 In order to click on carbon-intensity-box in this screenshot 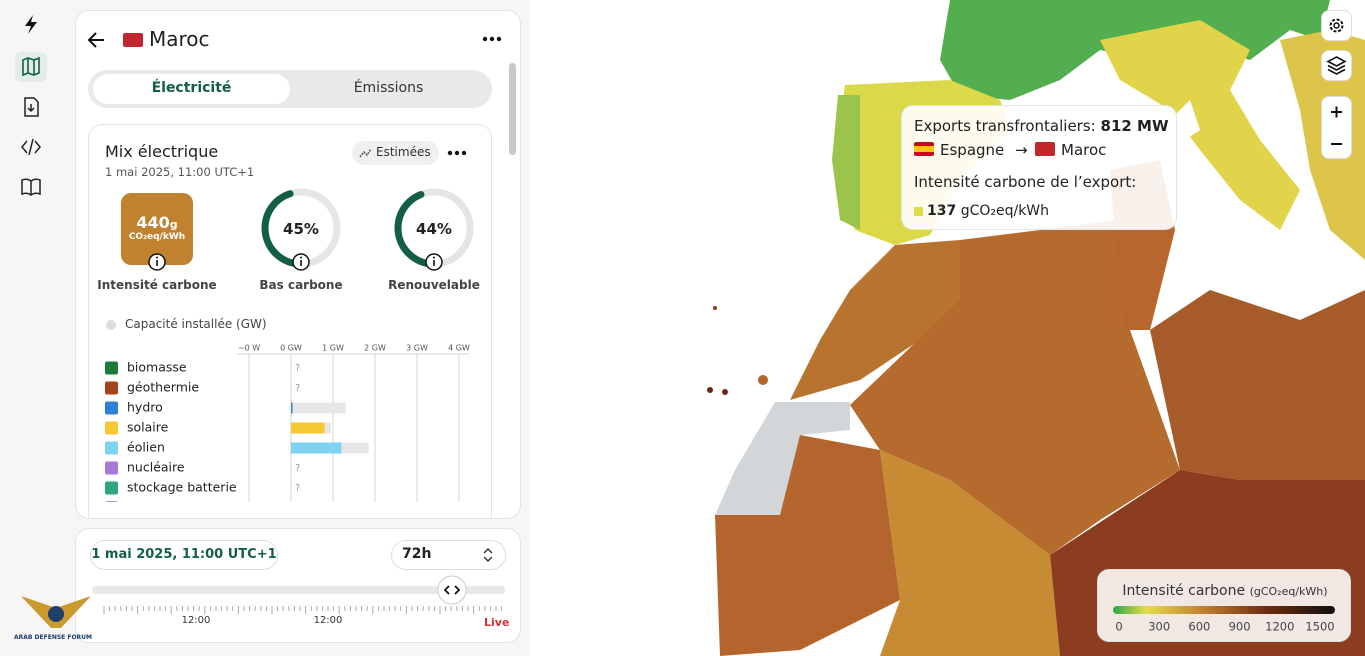, I will do `click(157, 229)`.